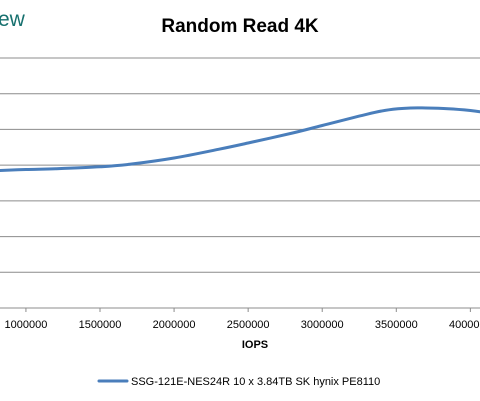  Describe the element at coordinates (174, 325) in the screenshot. I see `x-tick-label: 2000000` at that location.